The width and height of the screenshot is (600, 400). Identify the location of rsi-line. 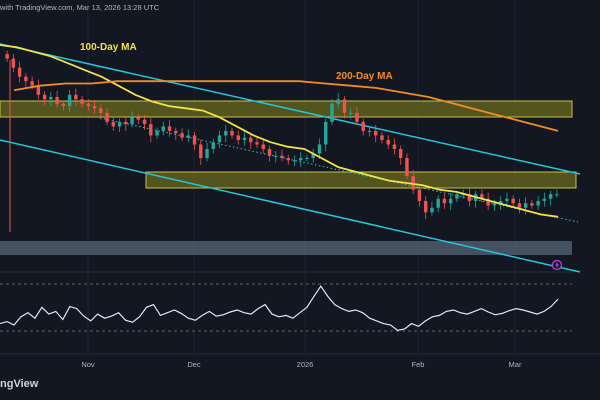
(279, 308).